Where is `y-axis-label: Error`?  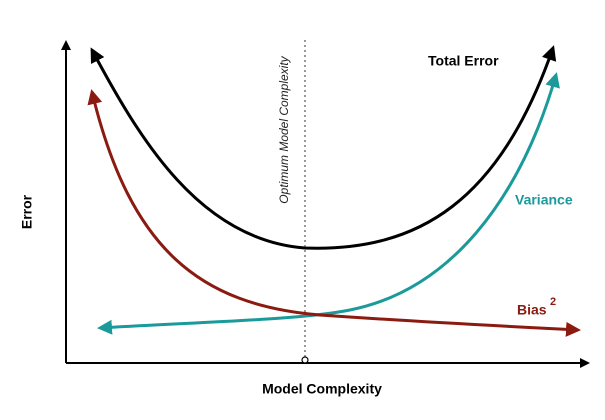
y-axis-label: Error is located at coordinates (27, 211).